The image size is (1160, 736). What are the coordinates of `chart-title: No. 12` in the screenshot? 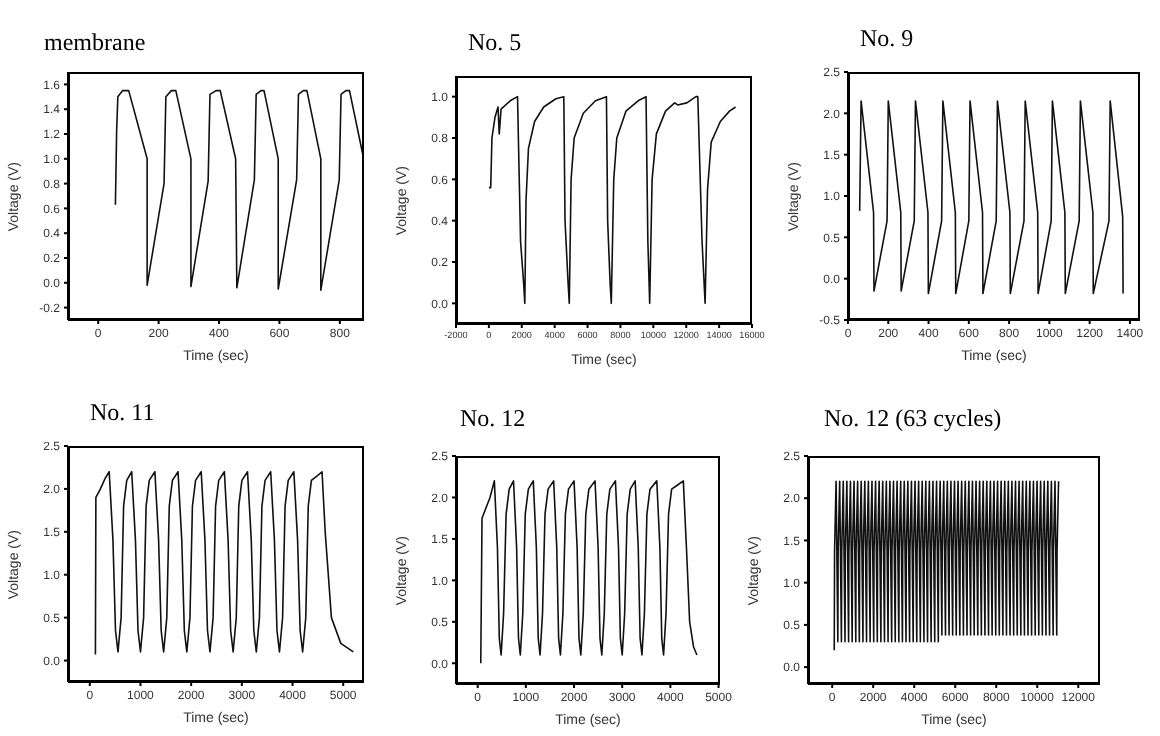 It's located at (493, 419).